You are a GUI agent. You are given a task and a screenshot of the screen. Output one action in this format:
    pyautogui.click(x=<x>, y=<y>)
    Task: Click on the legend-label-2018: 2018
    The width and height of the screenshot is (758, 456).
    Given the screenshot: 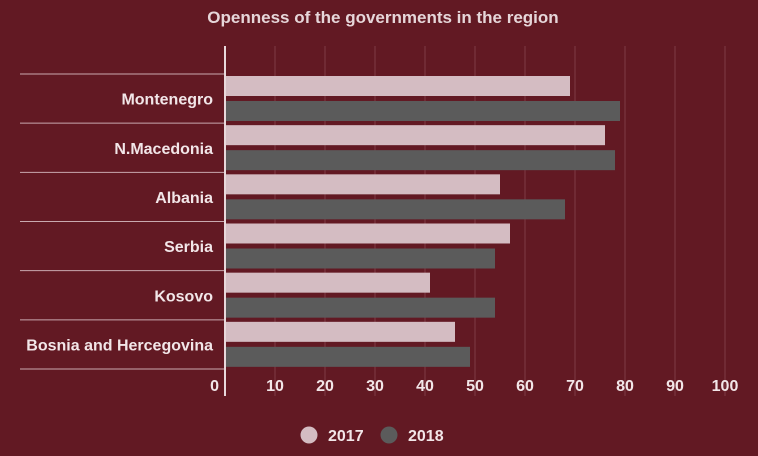 What is the action you would take?
    pyautogui.click(x=426, y=436)
    